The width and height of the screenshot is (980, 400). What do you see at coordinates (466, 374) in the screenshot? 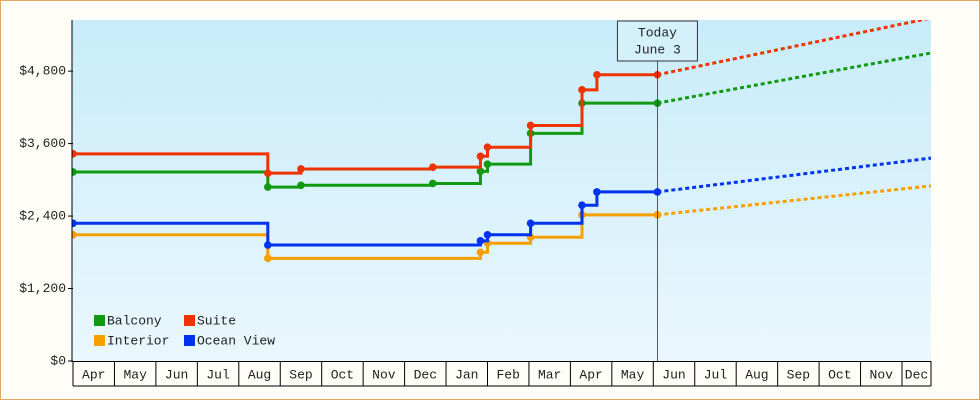
I see `x-tick-label: Jan` at bounding box center [466, 374].